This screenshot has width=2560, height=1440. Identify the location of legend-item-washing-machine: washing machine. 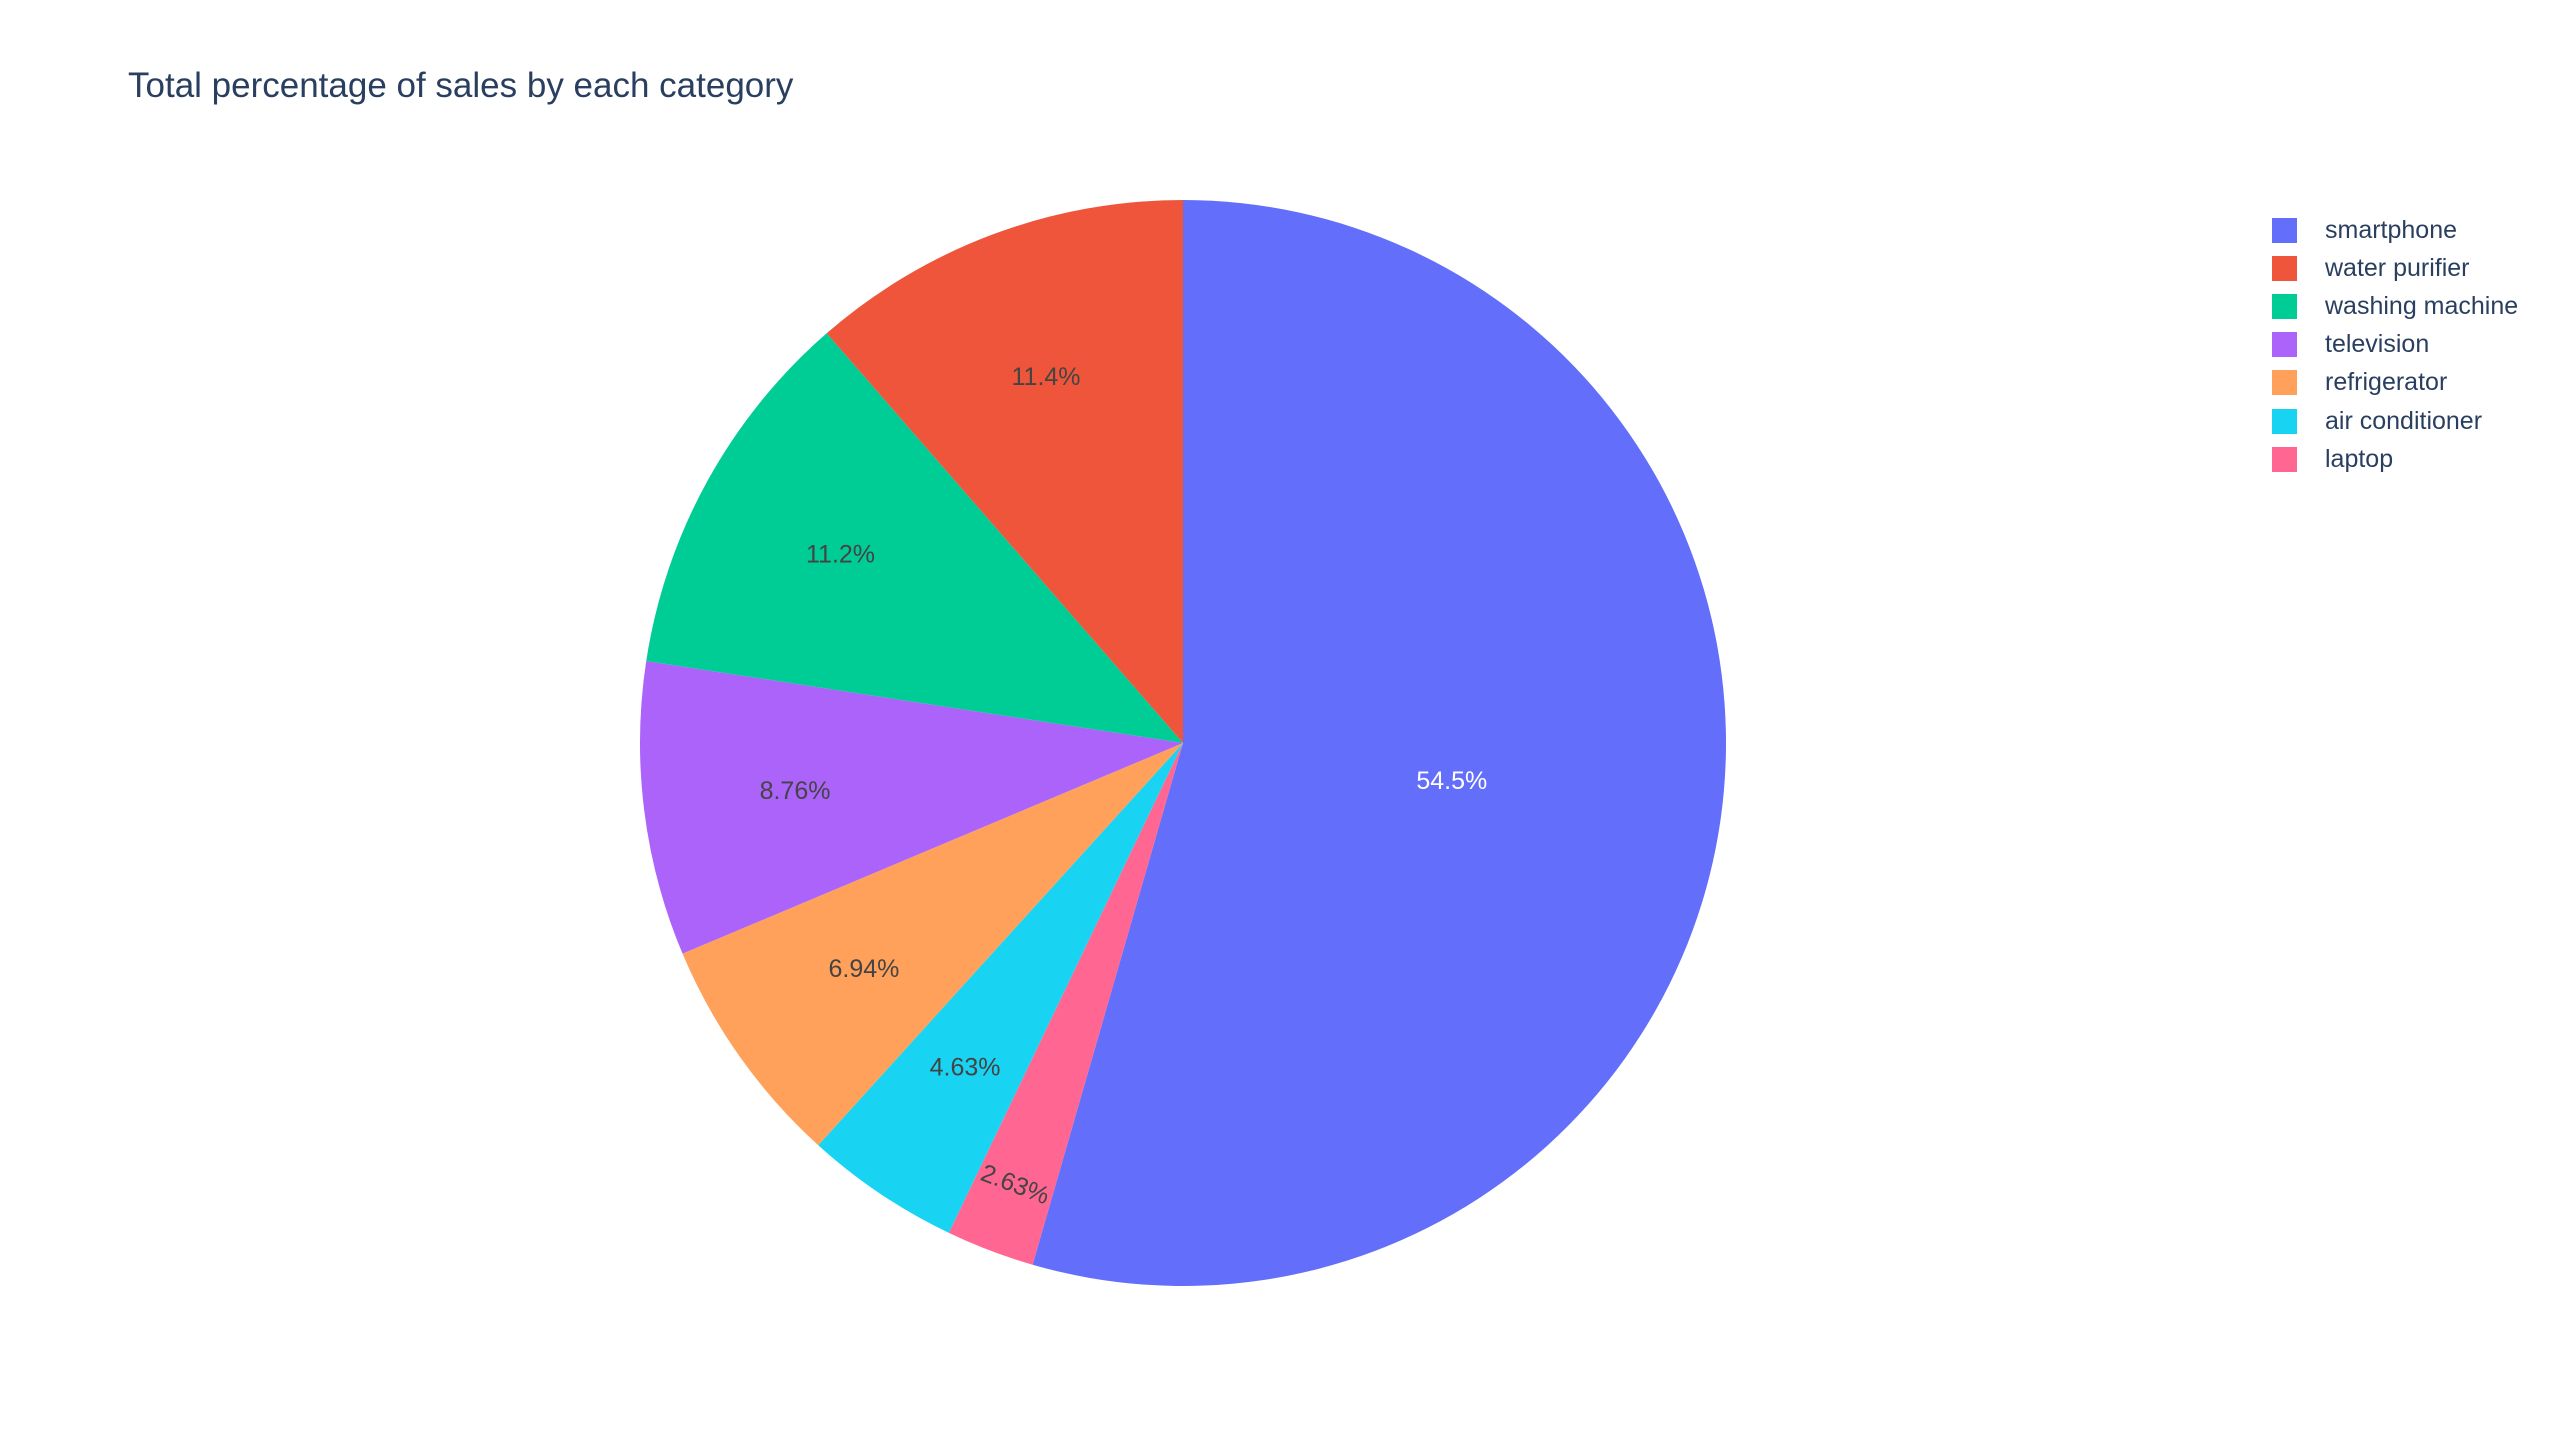
(2395, 306).